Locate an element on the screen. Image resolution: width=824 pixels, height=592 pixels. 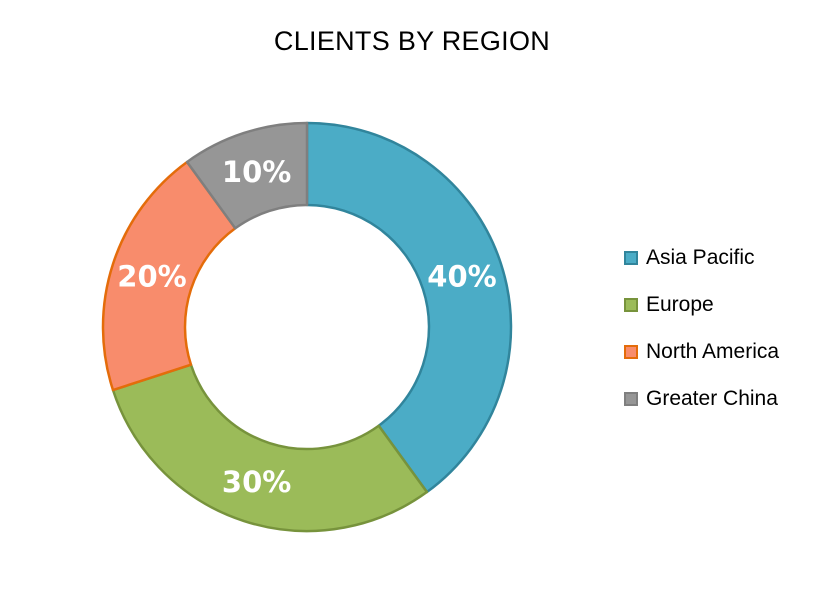
donut-slice-north-america is located at coordinates (169, 276).